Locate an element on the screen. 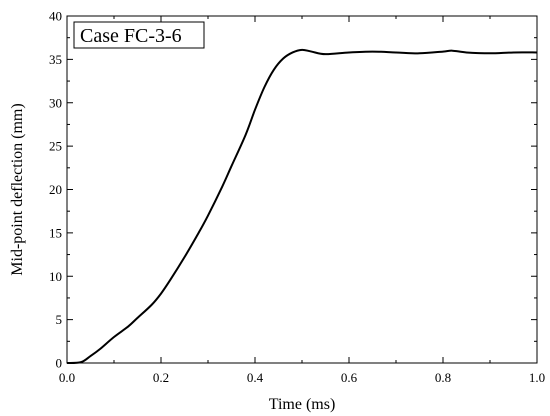 The width and height of the screenshot is (550, 416). y-tick-label: 30 is located at coordinates (55, 102).